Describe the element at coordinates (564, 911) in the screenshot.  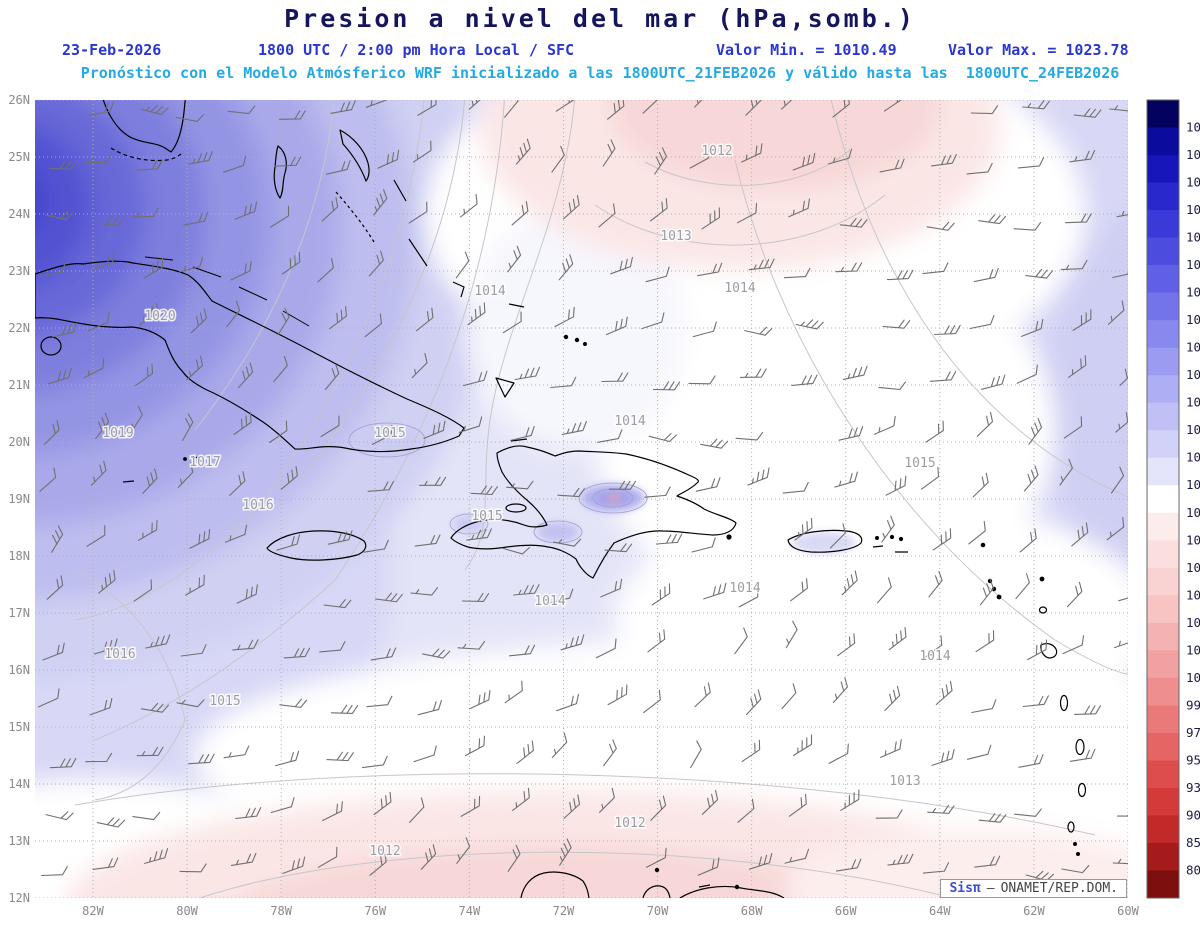
I see `x-axis-tick-label: 72W` at that location.